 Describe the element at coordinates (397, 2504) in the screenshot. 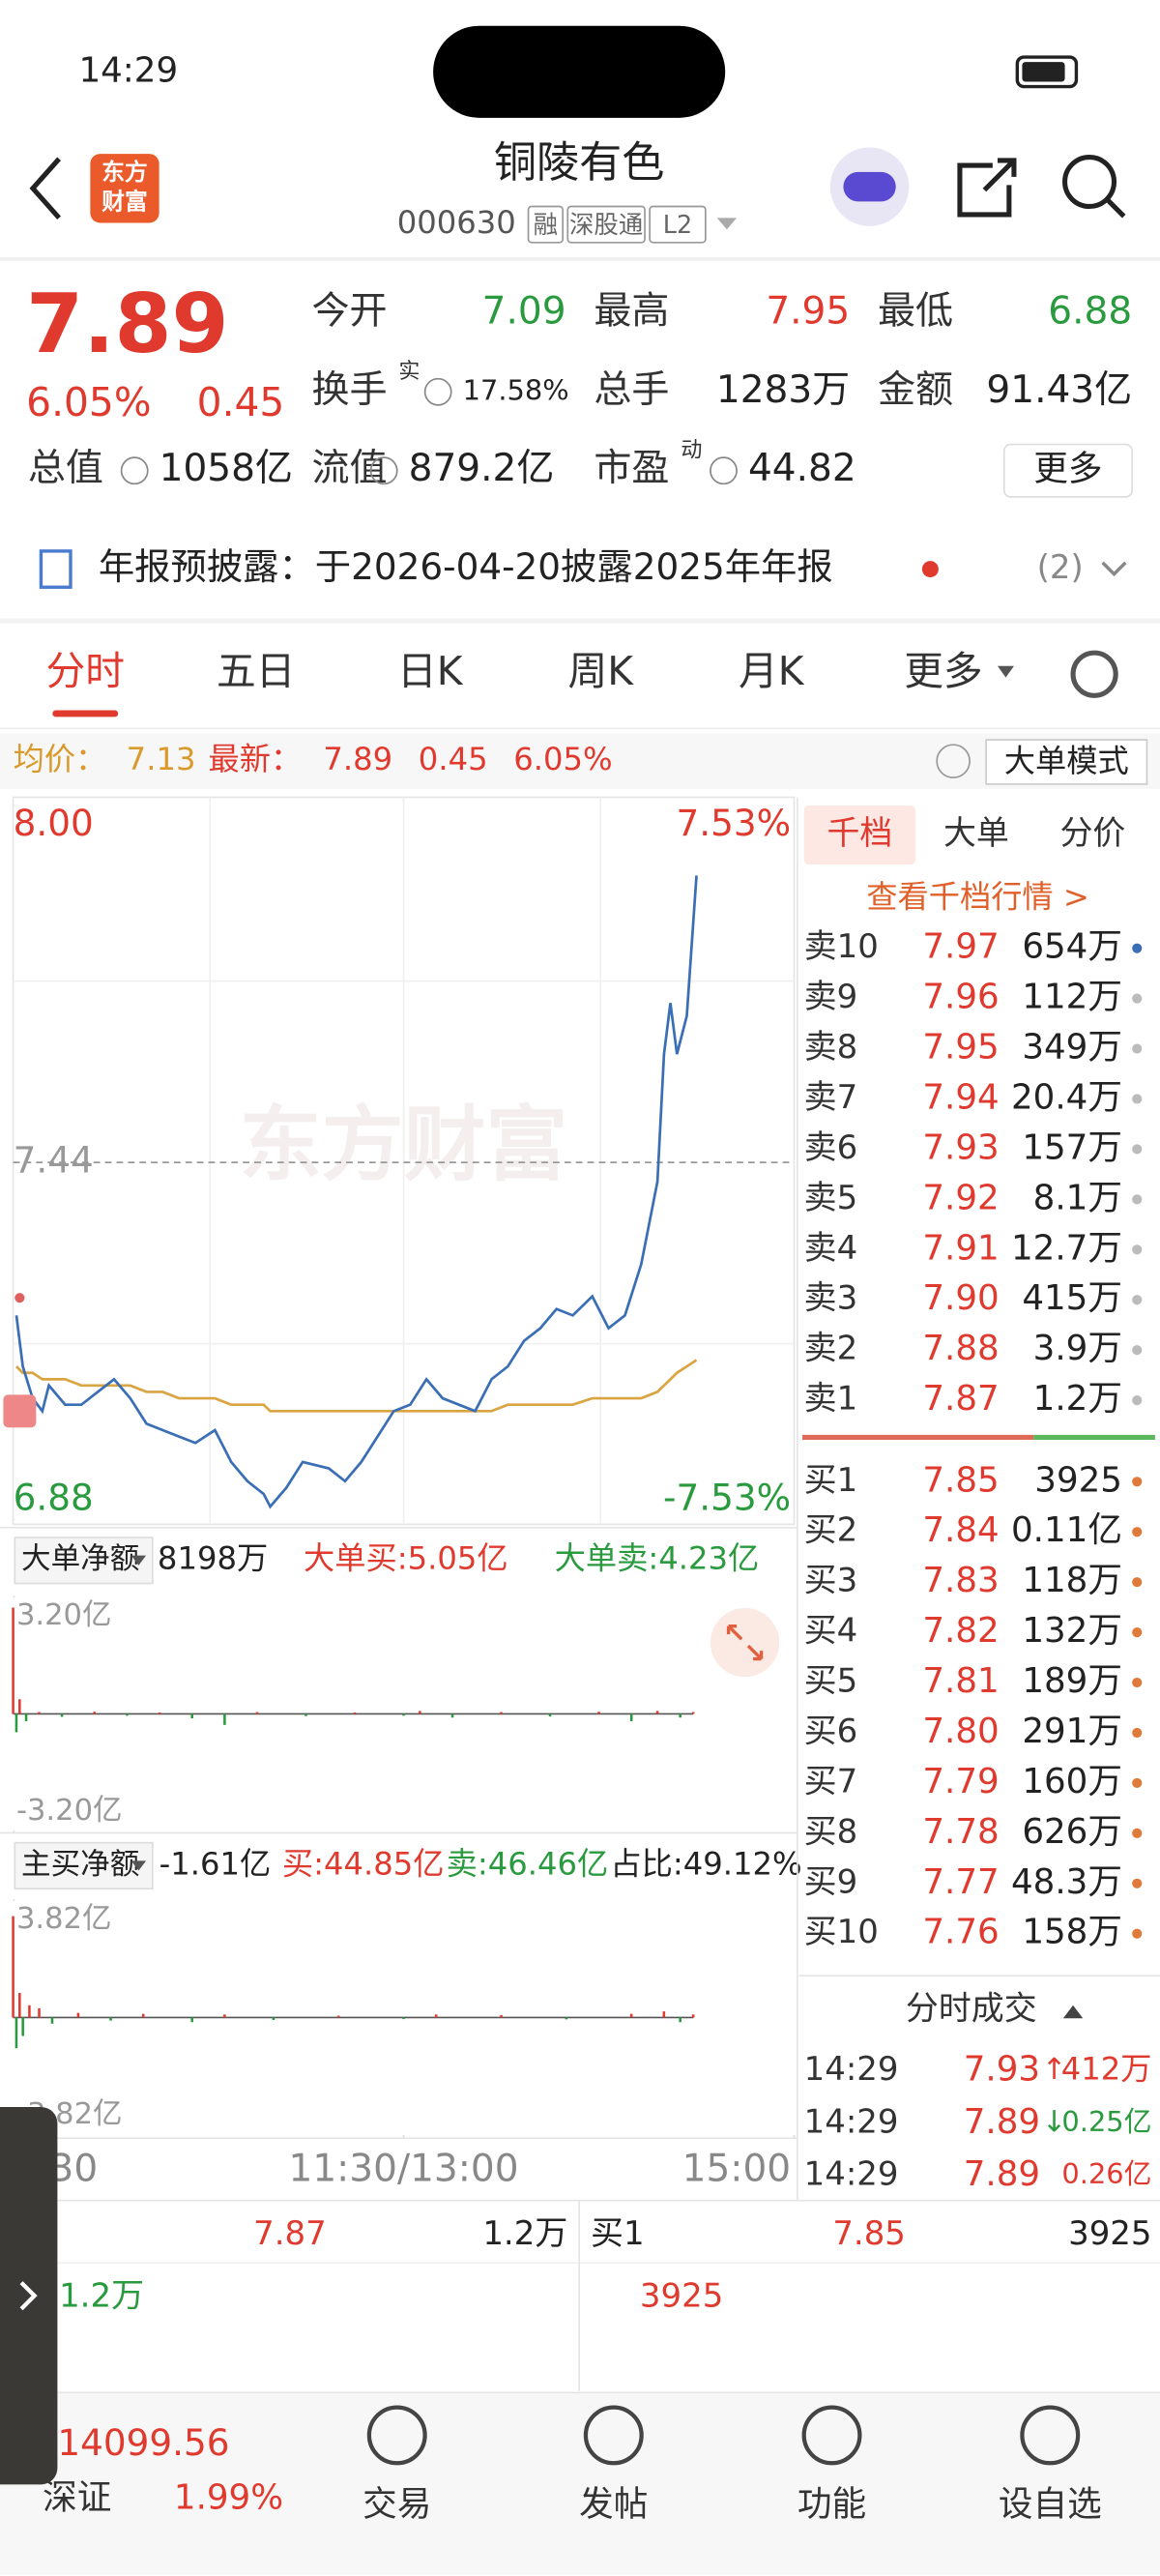

I see `nav-label: 交易` at that location.